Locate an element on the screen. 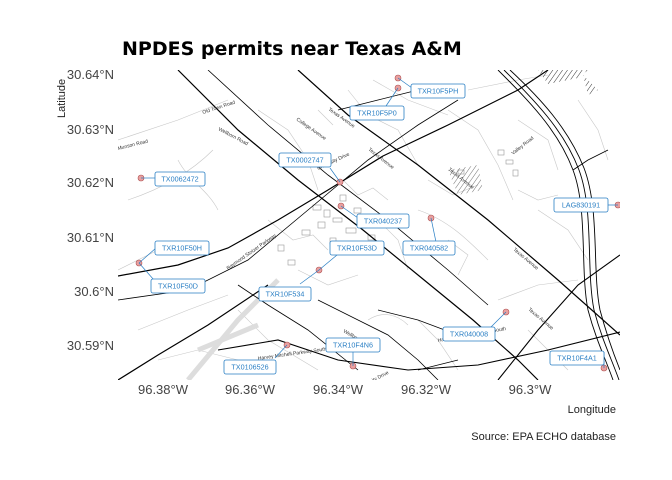 This screenshot has height=480, width=672. permit-label-text: TXR10F50D is located at coordinates (178, 286).